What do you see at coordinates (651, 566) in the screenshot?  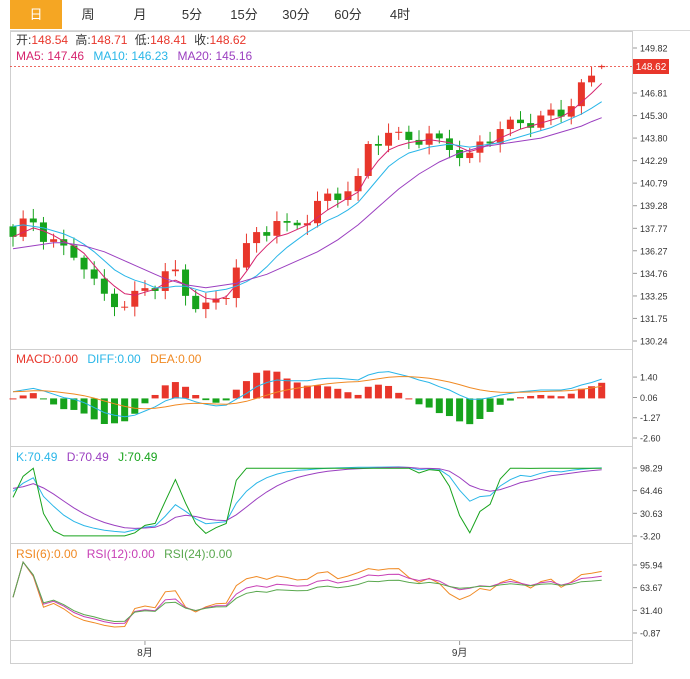 I see `rsi-axis-tick-label: 95.94` at bounding box center [651, 566].